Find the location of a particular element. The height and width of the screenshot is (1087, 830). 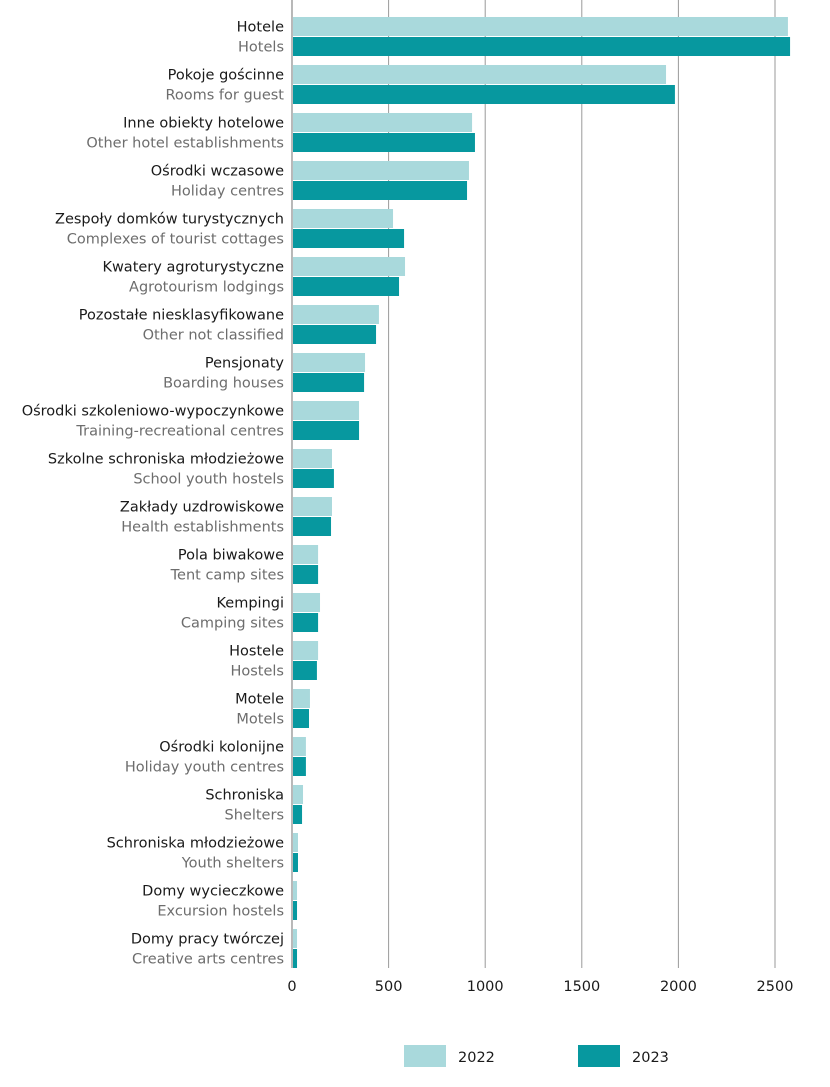

category-label-pl: Zakłady uzdrowiskowe is located at coordinates (202, 508).